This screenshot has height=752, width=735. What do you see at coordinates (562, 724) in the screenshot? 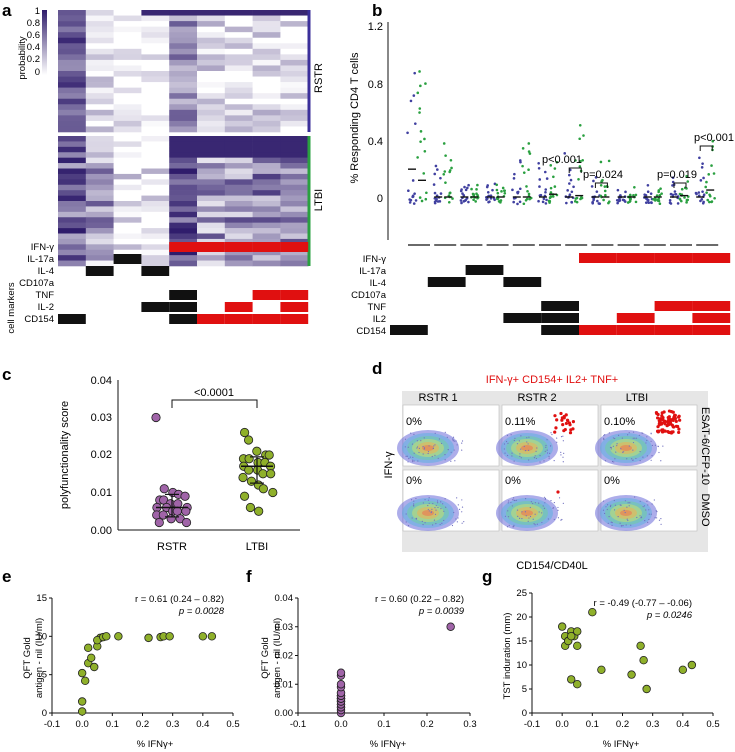
I see `g-x-tick: 0.0` at bounding box center [562, 724].